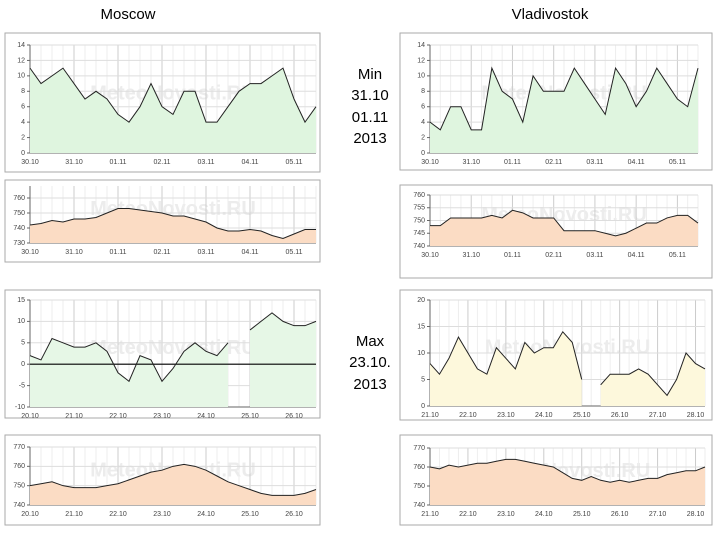  What do you see at coordinates (370, 341) in the screenshot?
I see `max-label: Max` at bounding box center [370, 341].